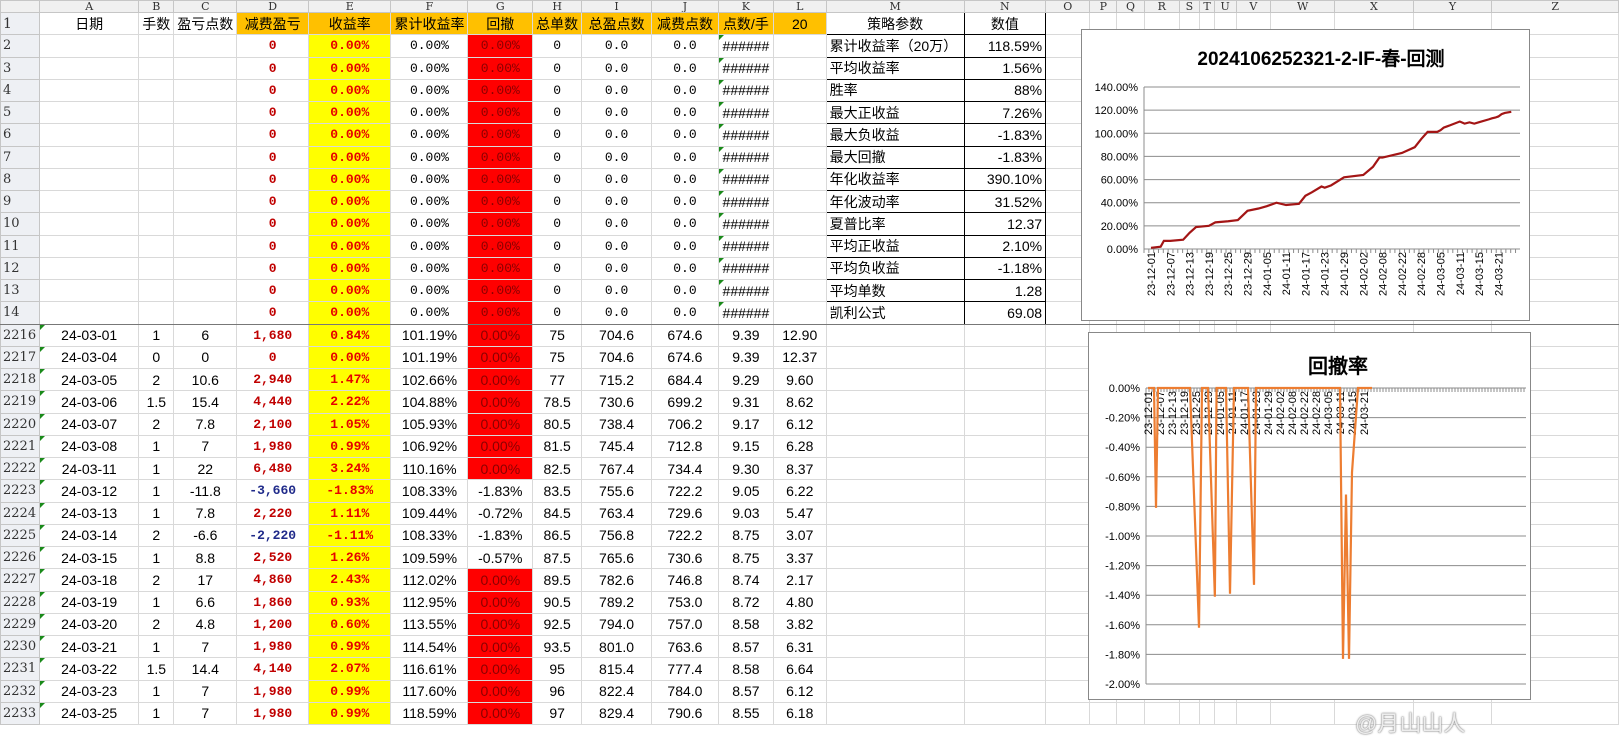  I want to click on cell-E: 0.93%, so click(350, 602).